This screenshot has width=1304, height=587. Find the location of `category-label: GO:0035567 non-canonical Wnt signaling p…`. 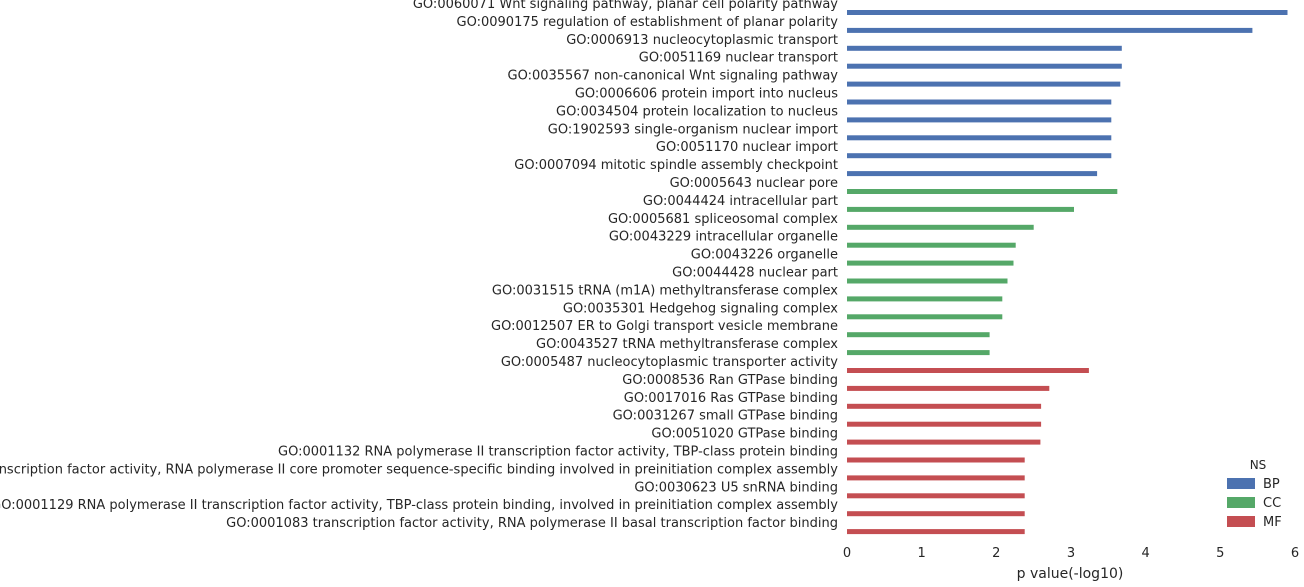

category-label: GO:0035567 non-canonical Wnt signaling p… is located at coordinates (673, 76).